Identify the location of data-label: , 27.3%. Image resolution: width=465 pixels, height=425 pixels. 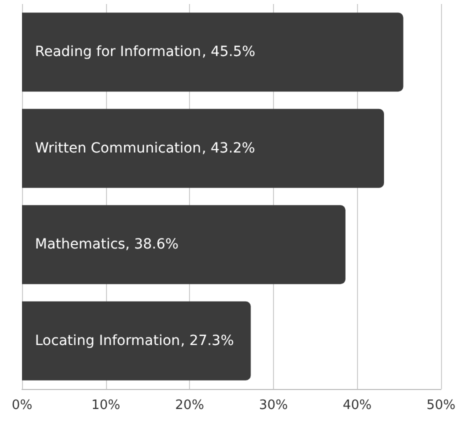
(207, 340).